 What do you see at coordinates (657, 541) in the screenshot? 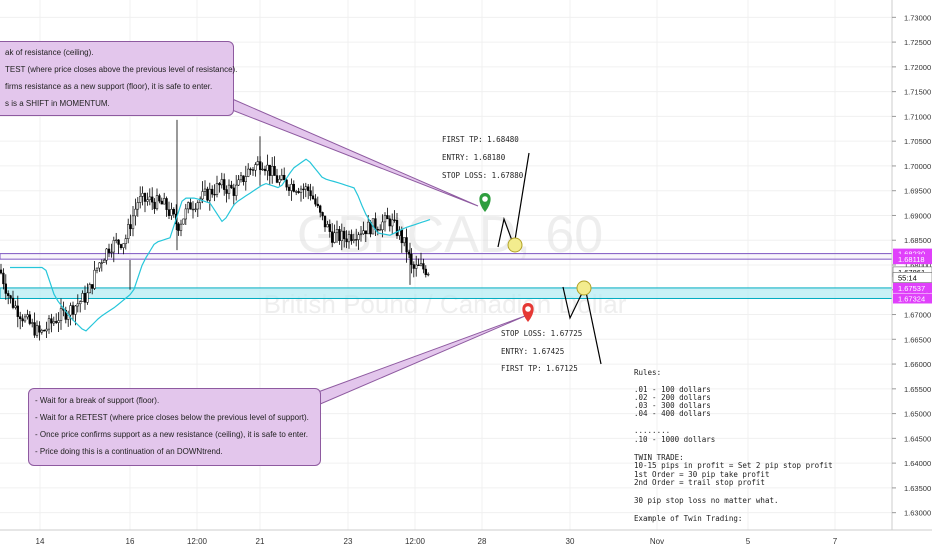
I see `time-tick-label: Nov` at bounding box center [657, 541].